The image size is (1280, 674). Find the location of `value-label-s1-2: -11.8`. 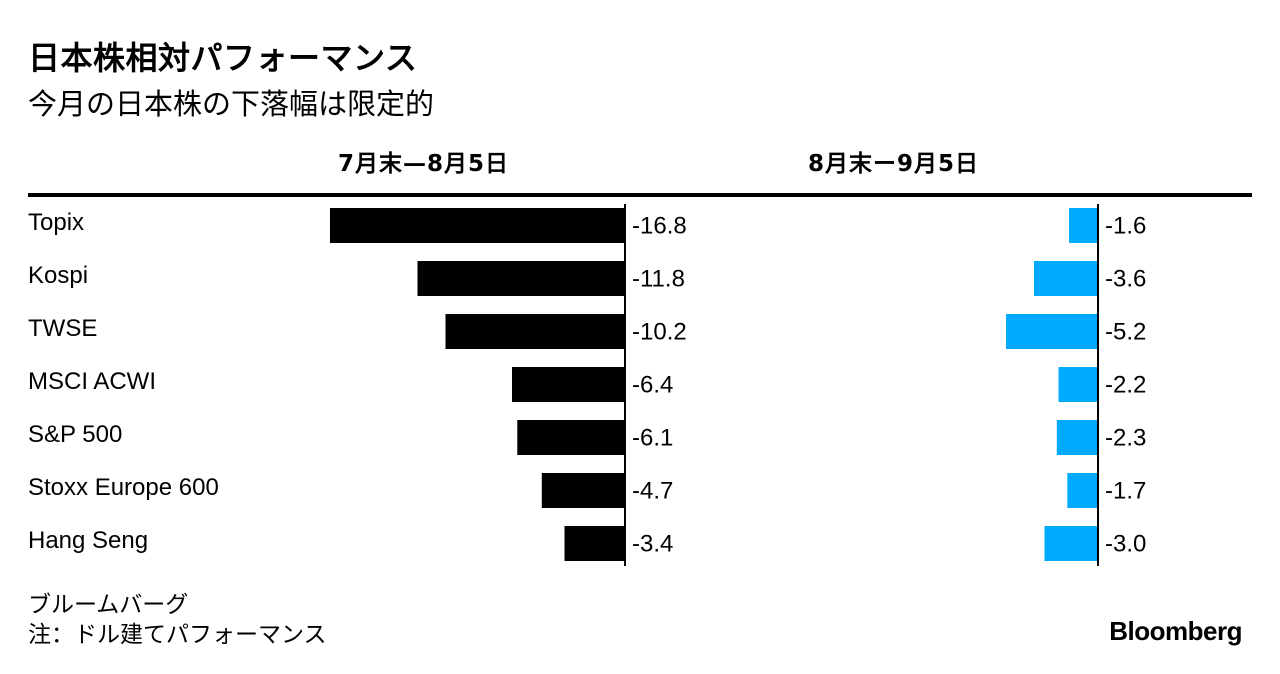

value-label-s1-2: -11.8 is located at coordinates (658, 279).